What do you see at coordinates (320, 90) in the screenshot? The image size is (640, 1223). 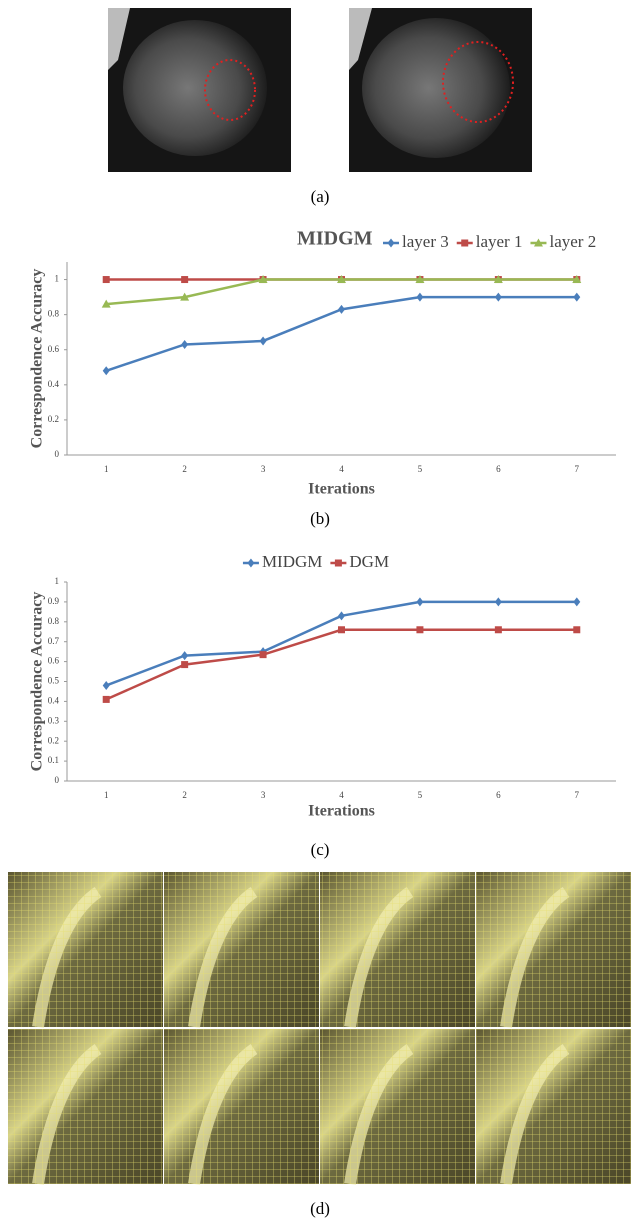 I see `mri-images` at bounding box center [320, 90].